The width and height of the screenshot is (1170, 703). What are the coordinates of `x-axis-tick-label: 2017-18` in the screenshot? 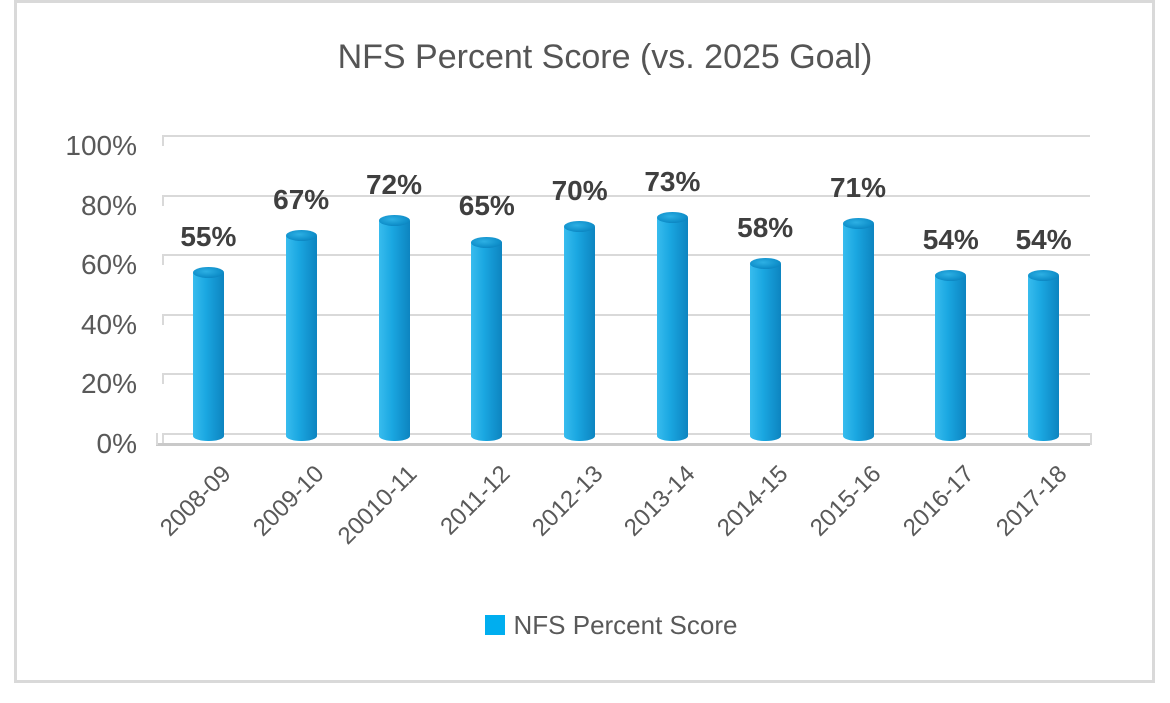 It's located at (1031, 501).